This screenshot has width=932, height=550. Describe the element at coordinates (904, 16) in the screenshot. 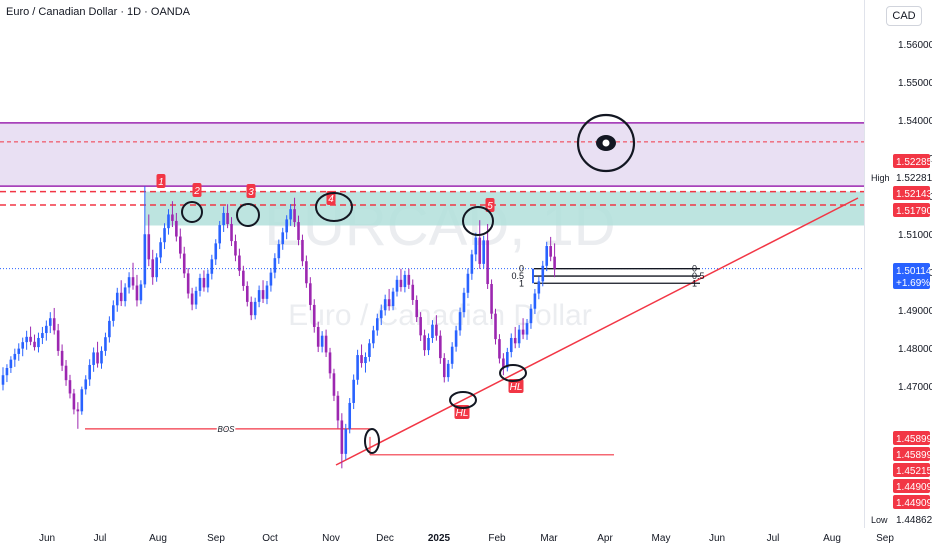

I see `currency-button: CAD` at that location.